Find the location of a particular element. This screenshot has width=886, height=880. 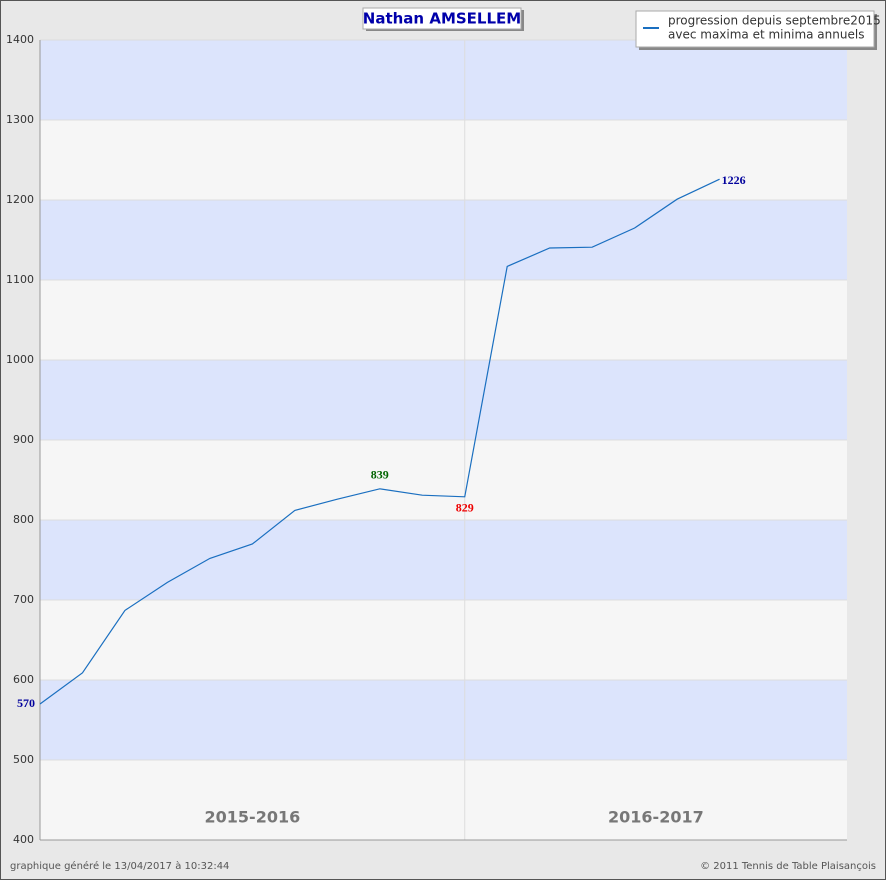

y-tick-label: 1000 is located at coordinates (20, 359).